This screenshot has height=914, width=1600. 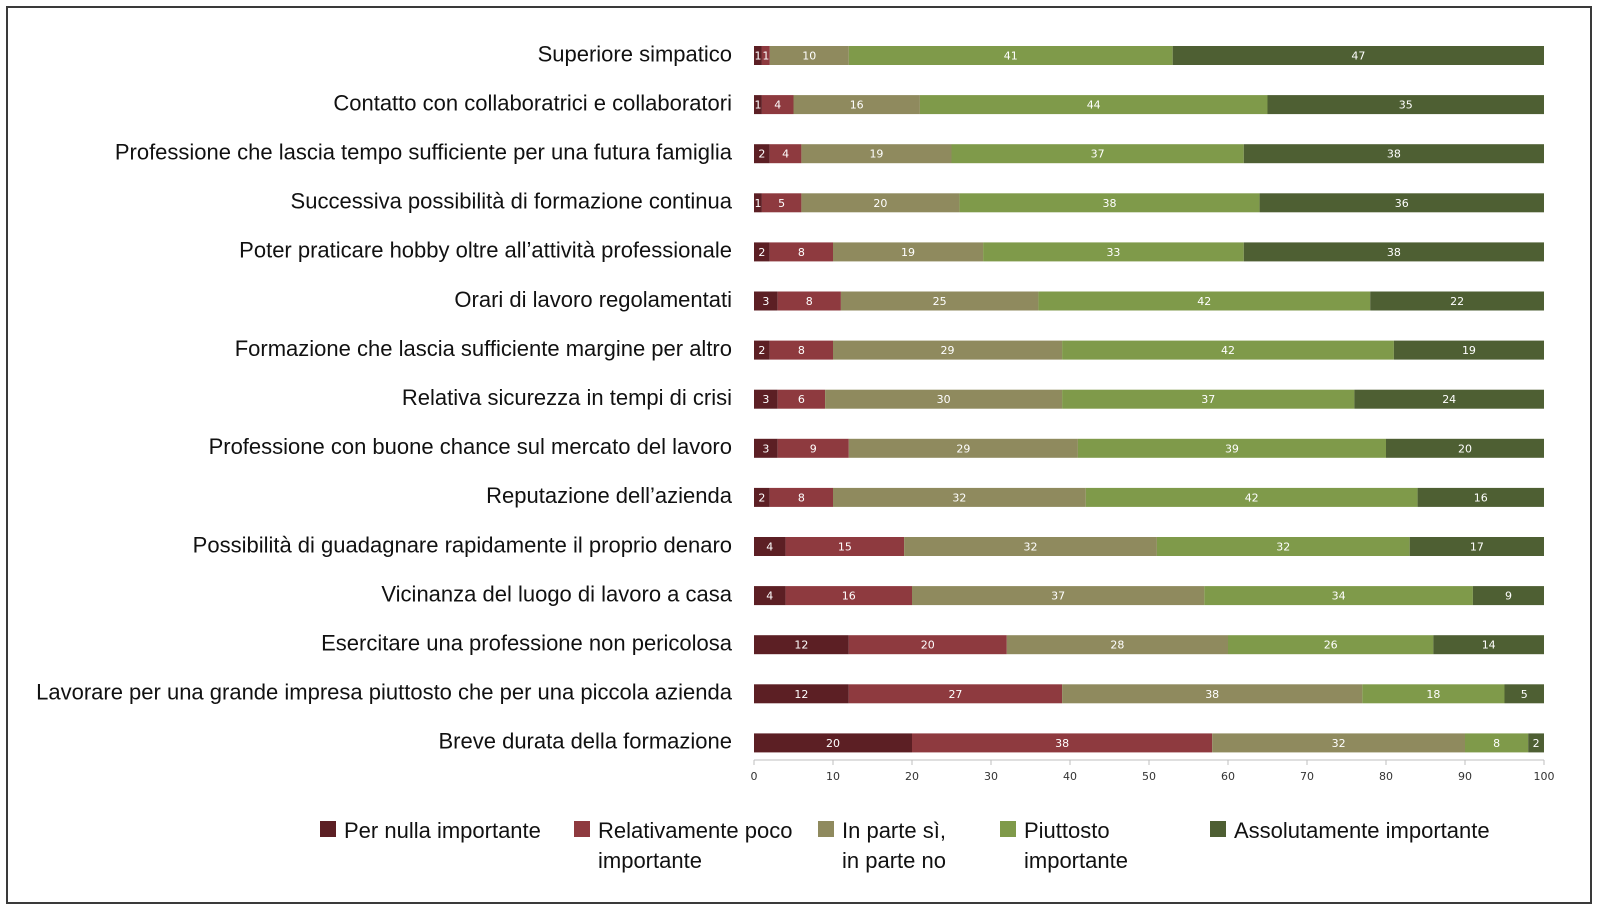 I want to click on data-label: 24, so click(x=1449, y=399).